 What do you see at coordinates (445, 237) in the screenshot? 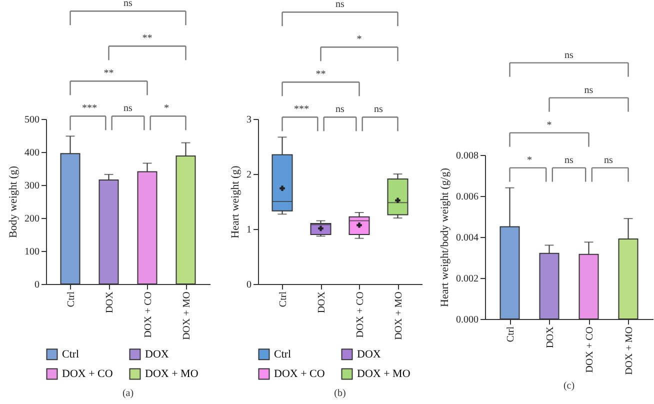
I see `y-axis-title: Heart weight/body weight (g/g)` at bounding box center [445, 237].